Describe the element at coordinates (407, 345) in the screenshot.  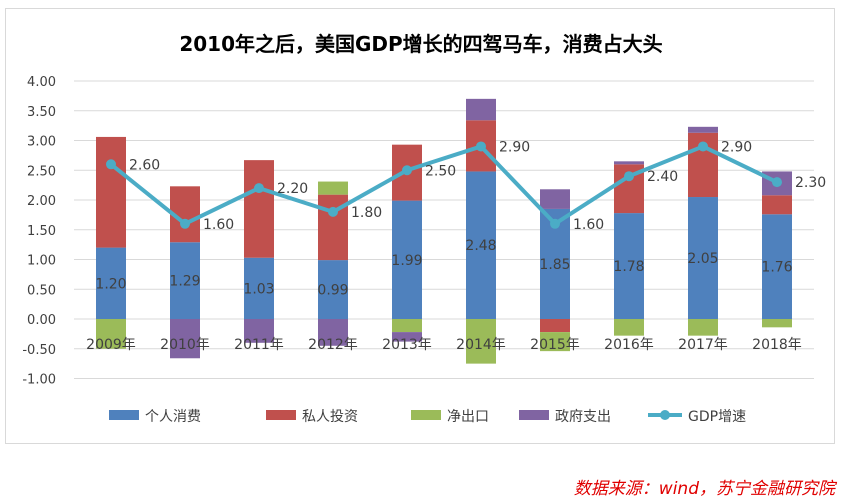
I see `x-tick-label: 2013年` at that location.